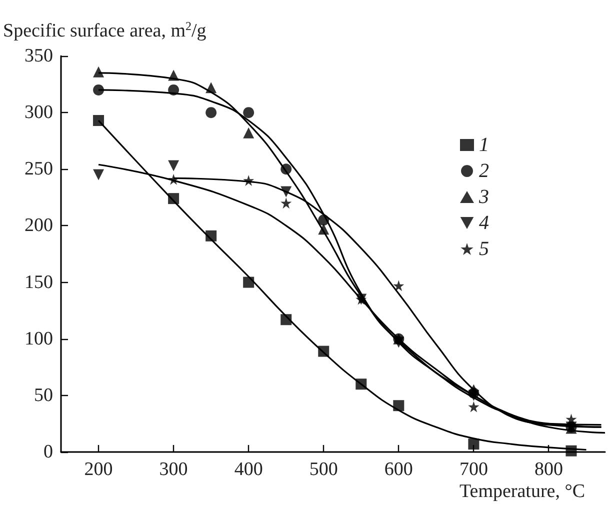  I want to click on y-tick-label: 100, so click(38, 339).